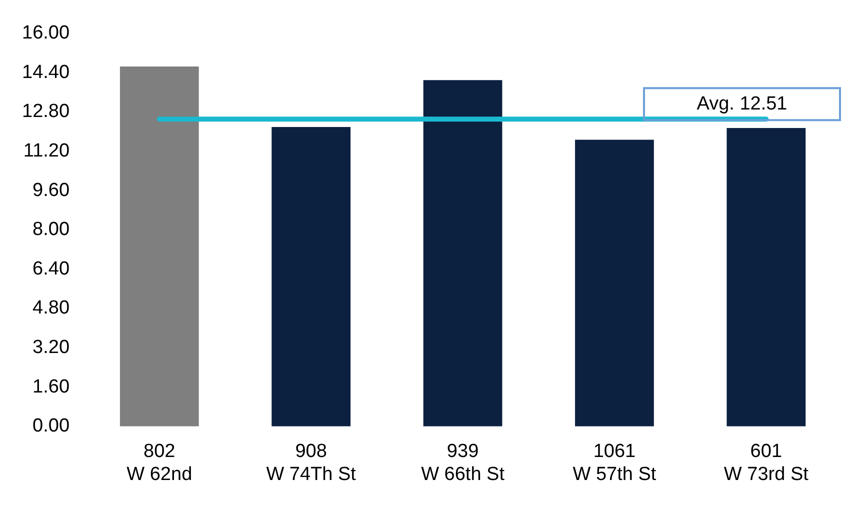 This screenshot has height=508, width=856. Describe the element at coordinates (46, 33) in the screenshot. I see `y-tick-label: 16.00` at that location.